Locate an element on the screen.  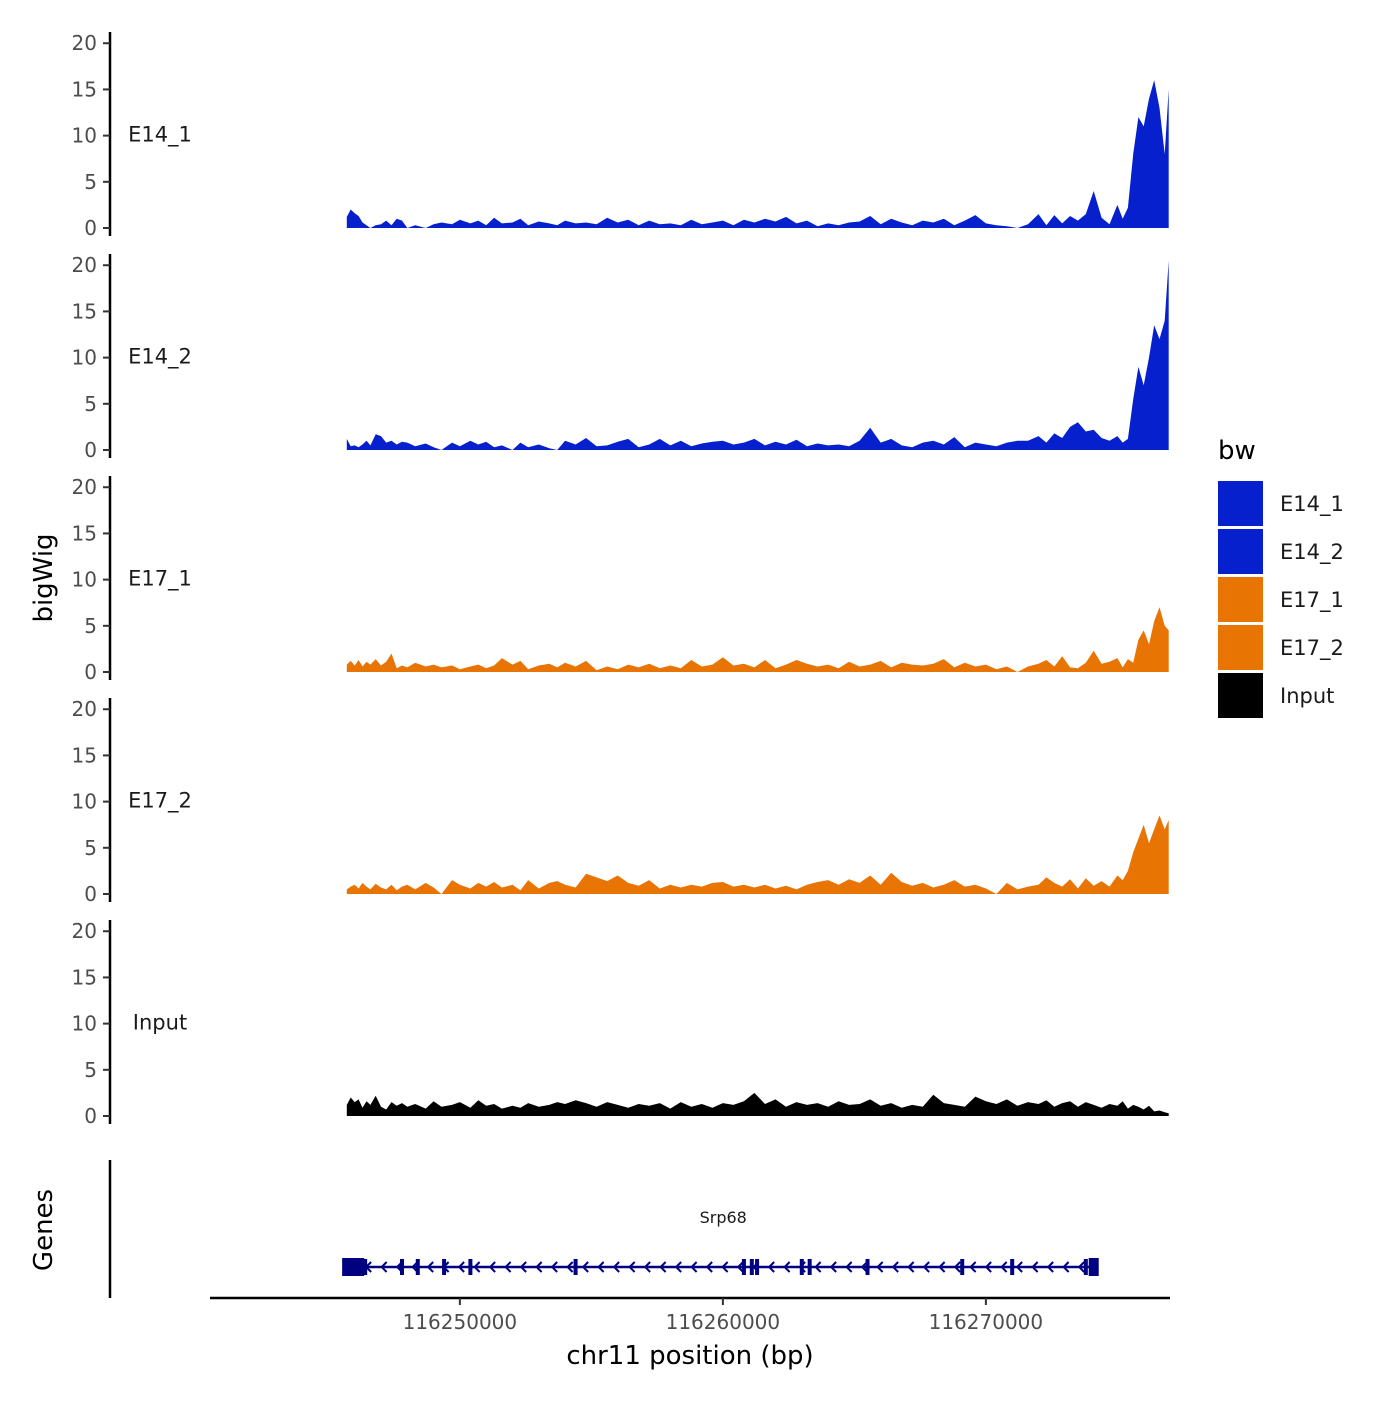
track-label: E17_2 is located at coordinates (160, 801).